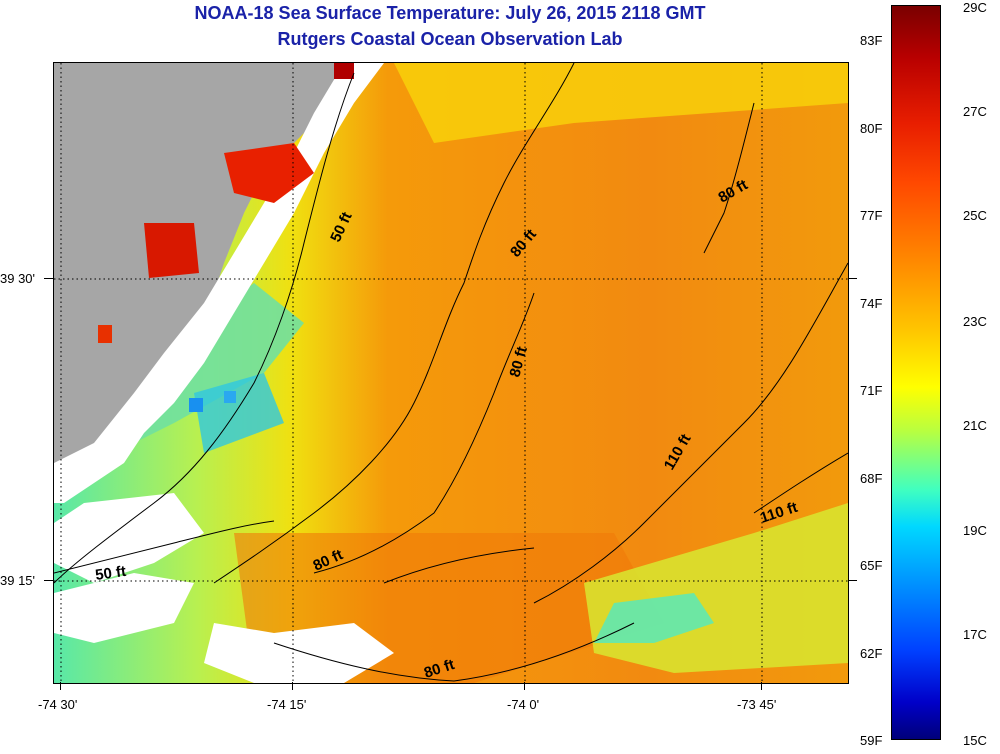  I want to click on colorbar-celsius-label: 27C, so click(975, 111).